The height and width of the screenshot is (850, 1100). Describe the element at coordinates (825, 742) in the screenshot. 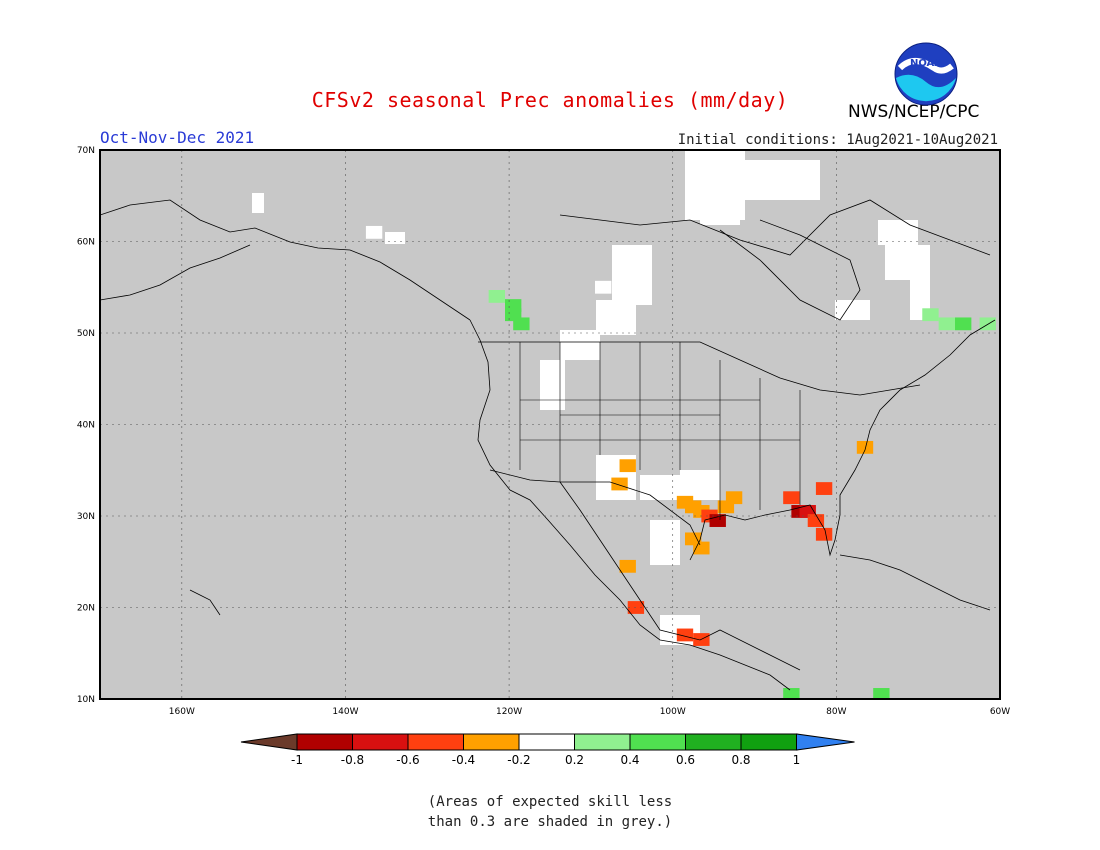

I see `colorbar-max-arrow` at that location.